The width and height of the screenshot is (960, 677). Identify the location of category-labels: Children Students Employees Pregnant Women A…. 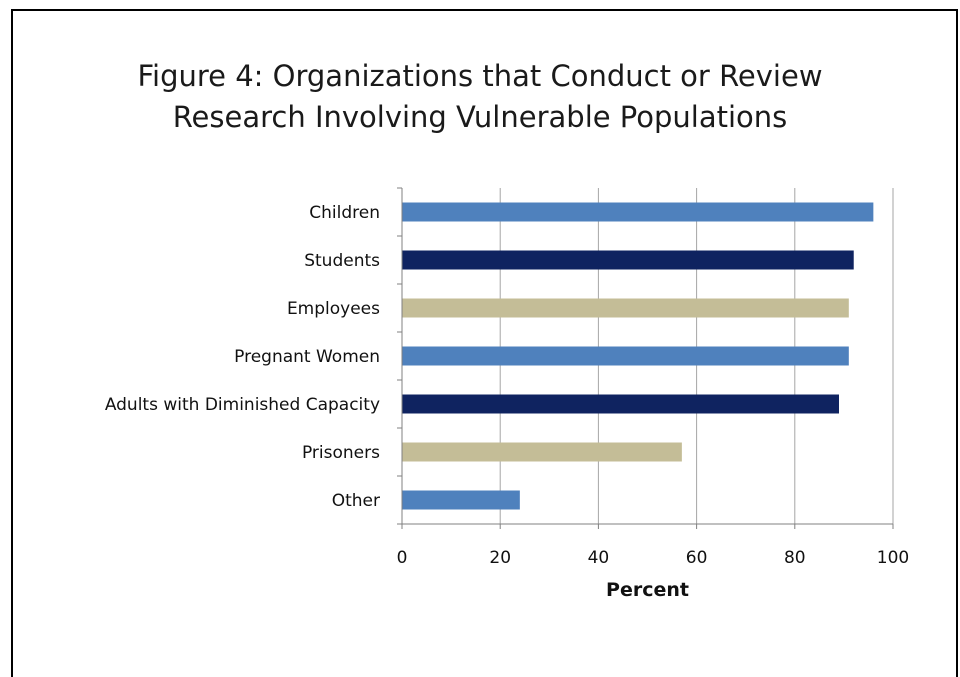
(242, 357).